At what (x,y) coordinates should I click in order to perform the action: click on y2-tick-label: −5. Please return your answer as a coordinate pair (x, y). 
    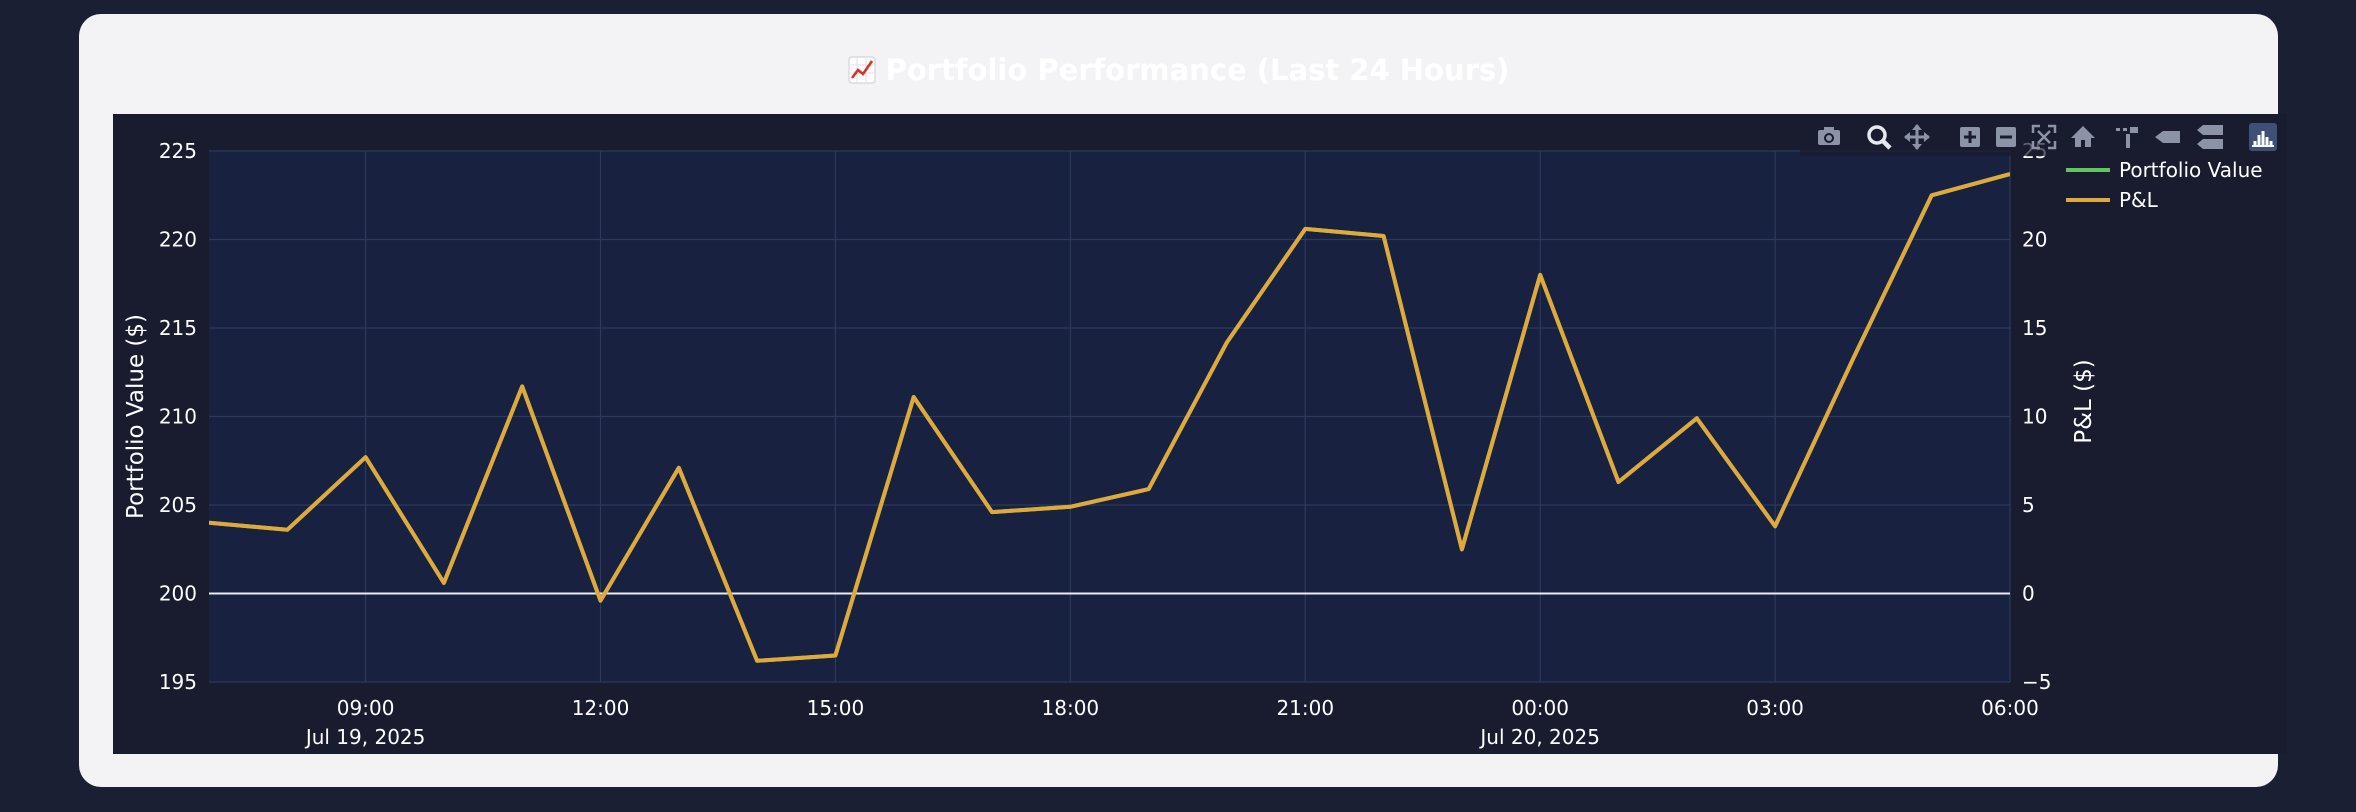
    Looking at the image, I should click on (2036, 682).